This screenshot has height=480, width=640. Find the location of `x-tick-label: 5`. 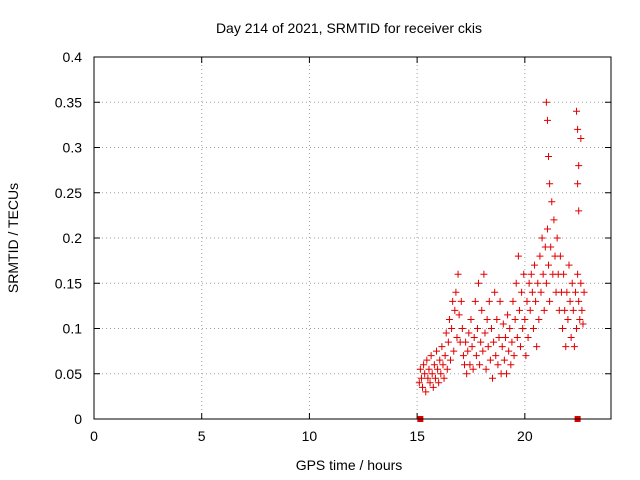

x-tick-label: 5 is located at coordinates (202, 436).